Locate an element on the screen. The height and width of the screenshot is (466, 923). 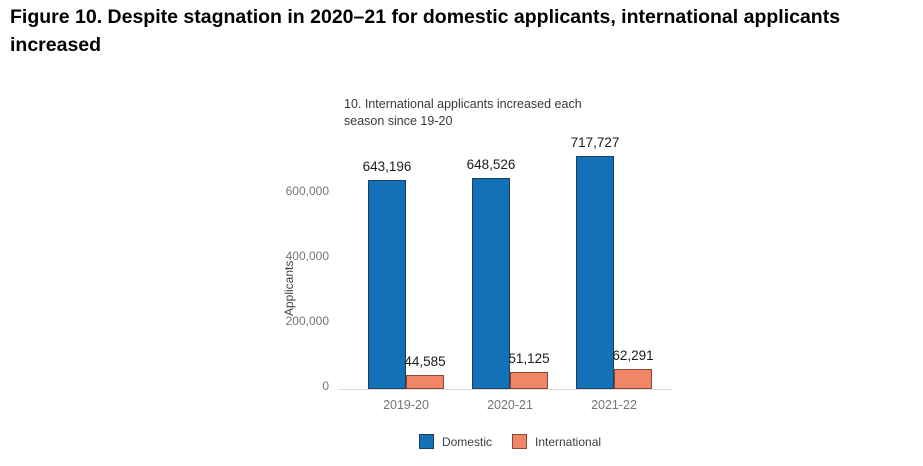
y-tick-label: 600,000 is located at coordinates (307, 191).